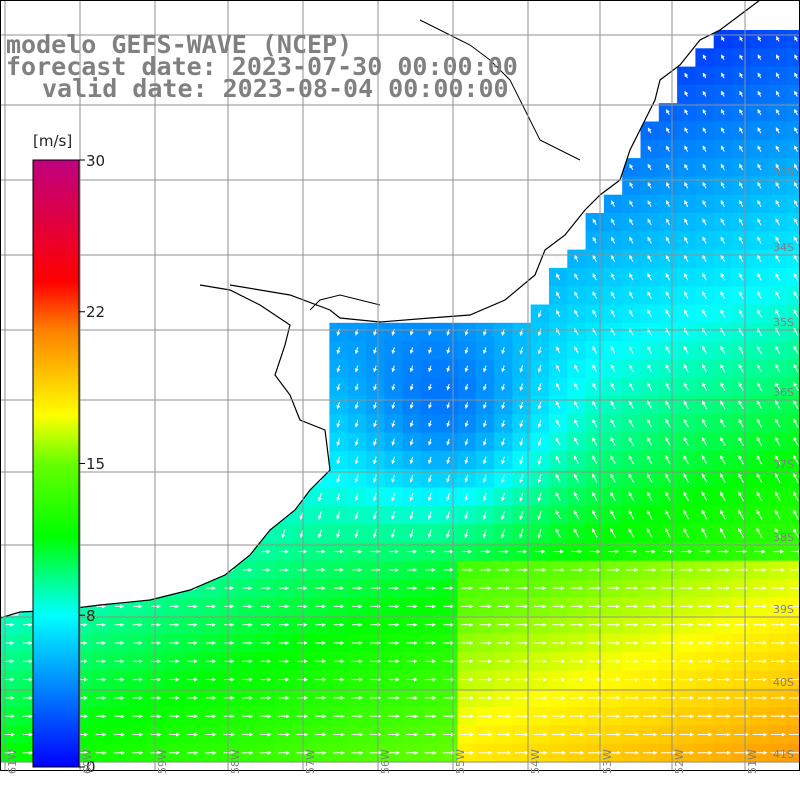 The height and width of the screenshot is (800, 800). What do you see at coordinates (535, 761) in the screenshot?
I see `longitude-label: 54W` at bounding box center [535, 761].